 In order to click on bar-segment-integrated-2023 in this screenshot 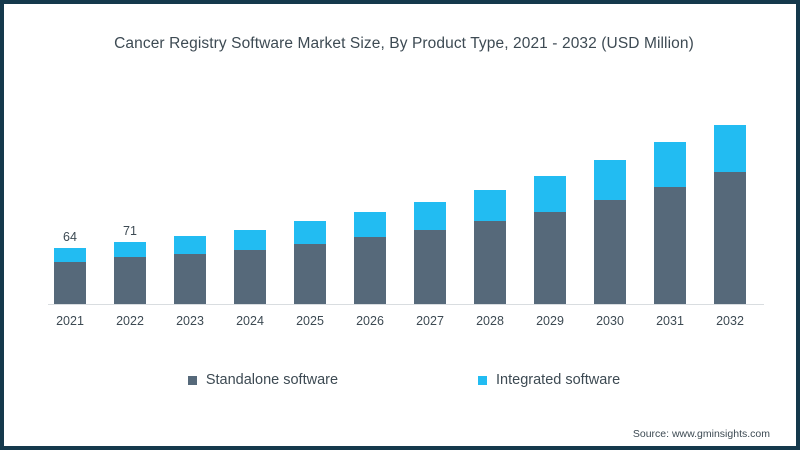, I will do `click(190, 245)`.